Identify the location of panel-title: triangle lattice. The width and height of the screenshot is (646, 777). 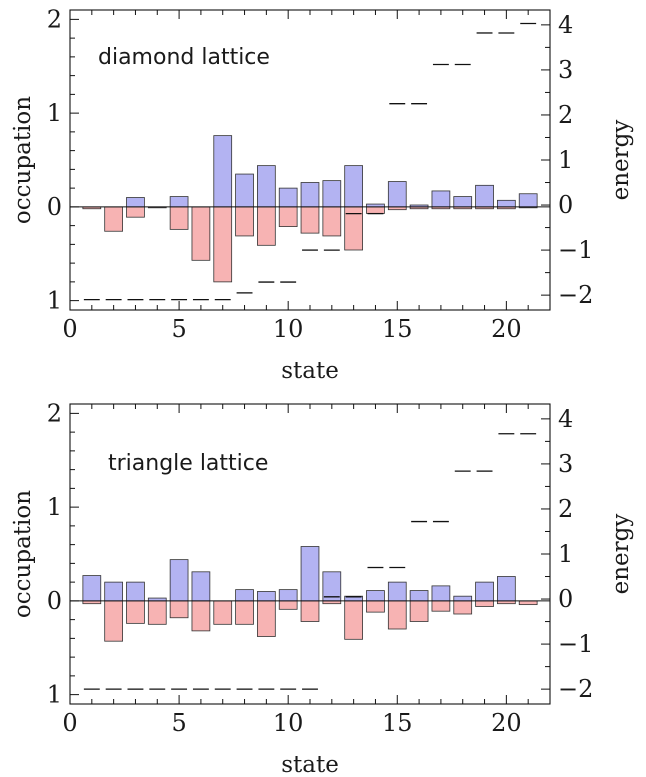
(188, 463).